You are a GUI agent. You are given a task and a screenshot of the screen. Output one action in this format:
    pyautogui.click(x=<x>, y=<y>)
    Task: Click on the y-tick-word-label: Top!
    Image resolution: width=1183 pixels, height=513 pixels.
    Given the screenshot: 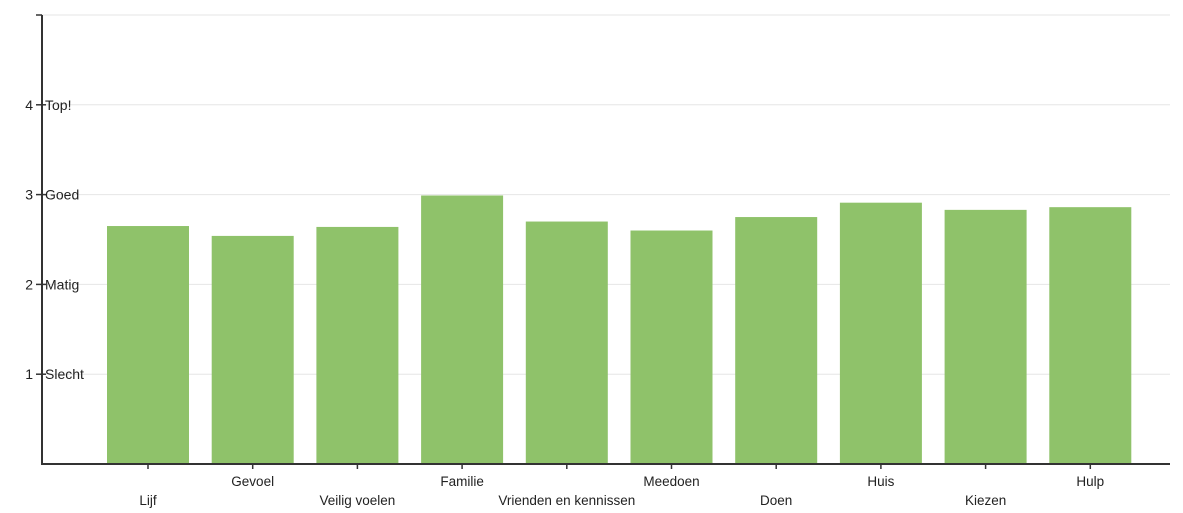 What is the action you would take?
    pyautogui.click(x=58, y=105)
    